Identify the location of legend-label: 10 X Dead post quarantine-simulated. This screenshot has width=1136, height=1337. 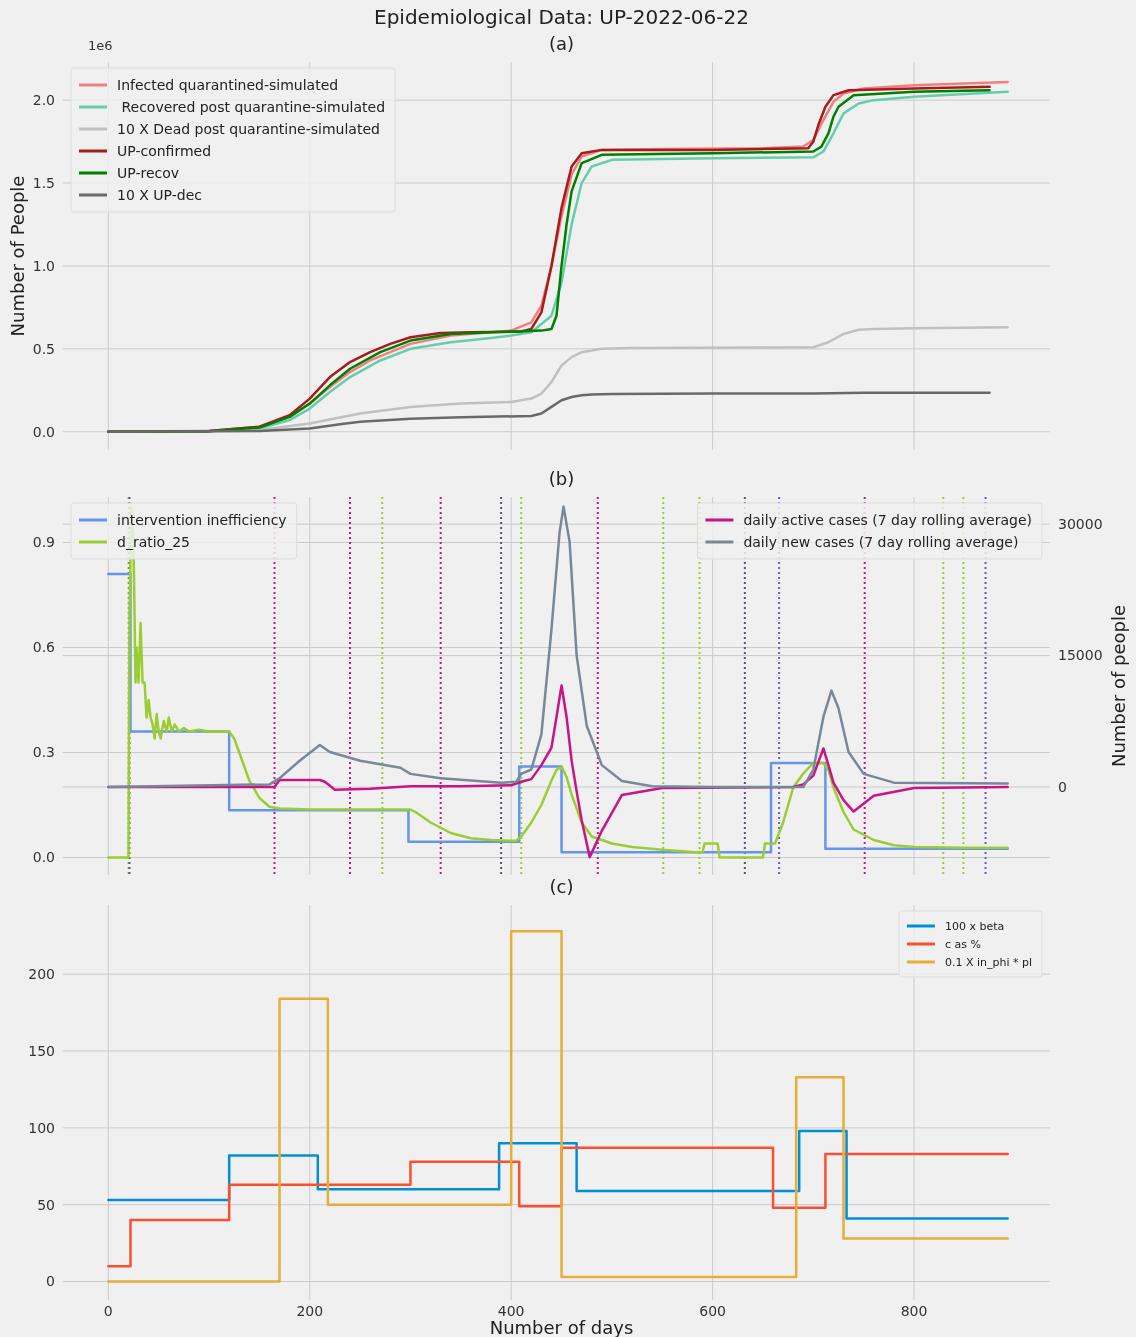
(248, 128).